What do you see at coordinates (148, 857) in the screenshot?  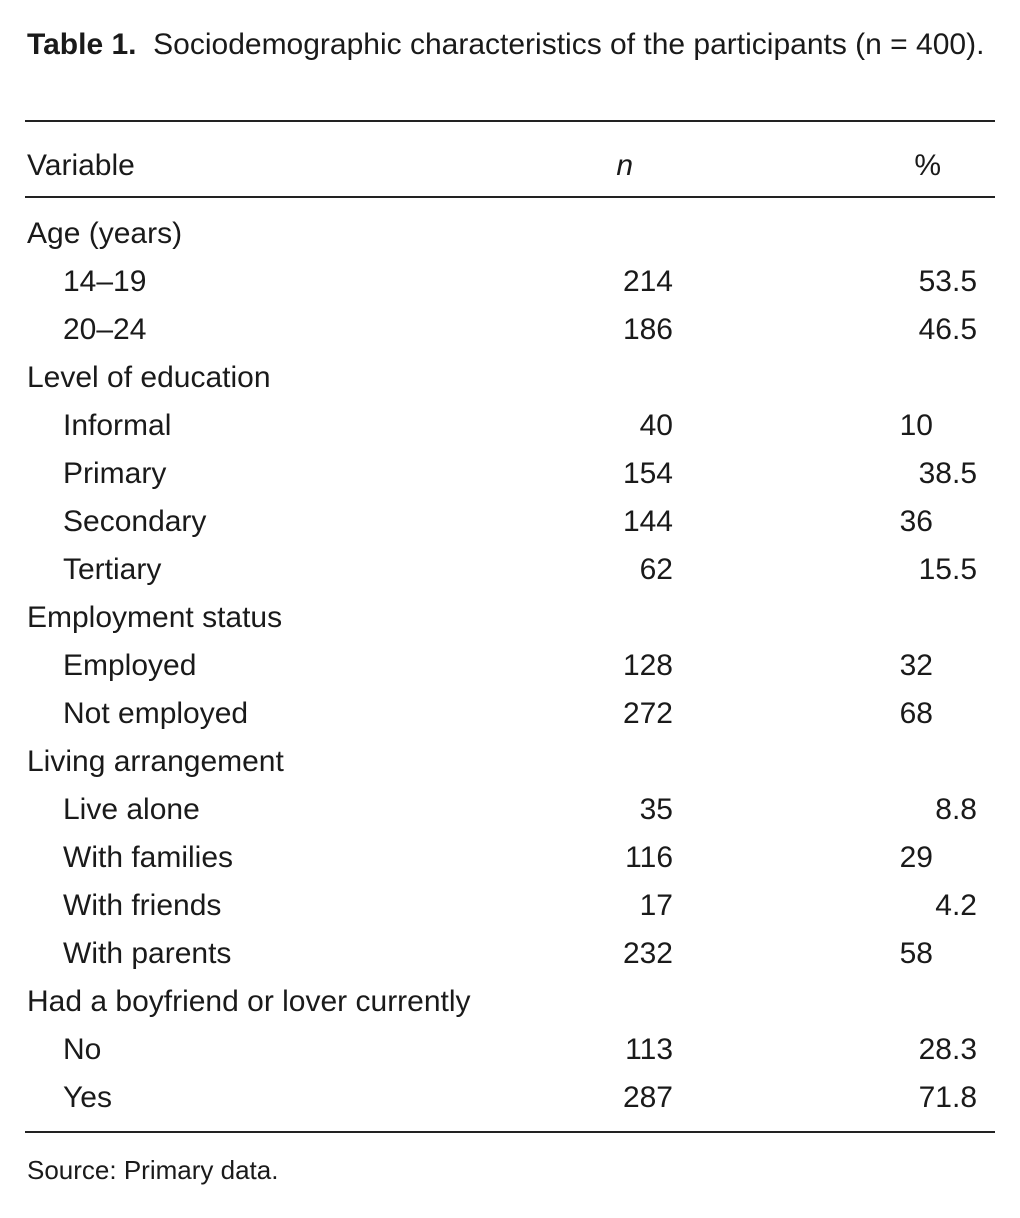 I see `row-label: With families` at bounding box center [148, 857].